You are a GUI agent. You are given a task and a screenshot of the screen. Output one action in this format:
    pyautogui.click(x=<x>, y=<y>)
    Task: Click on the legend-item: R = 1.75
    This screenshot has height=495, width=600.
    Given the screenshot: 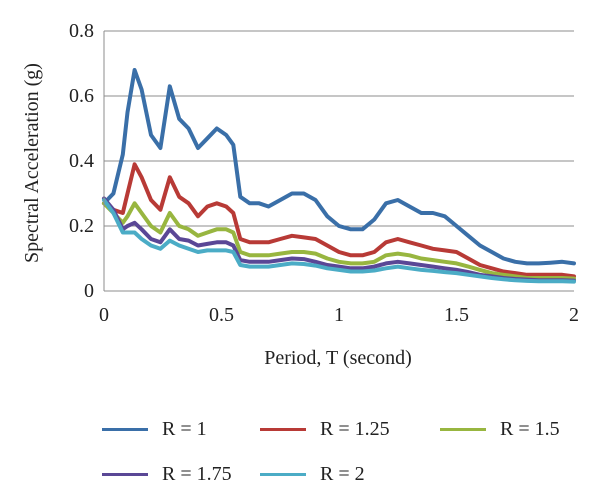 What is the action you would take?
    pyautogui.click(x=167, y=474)
    